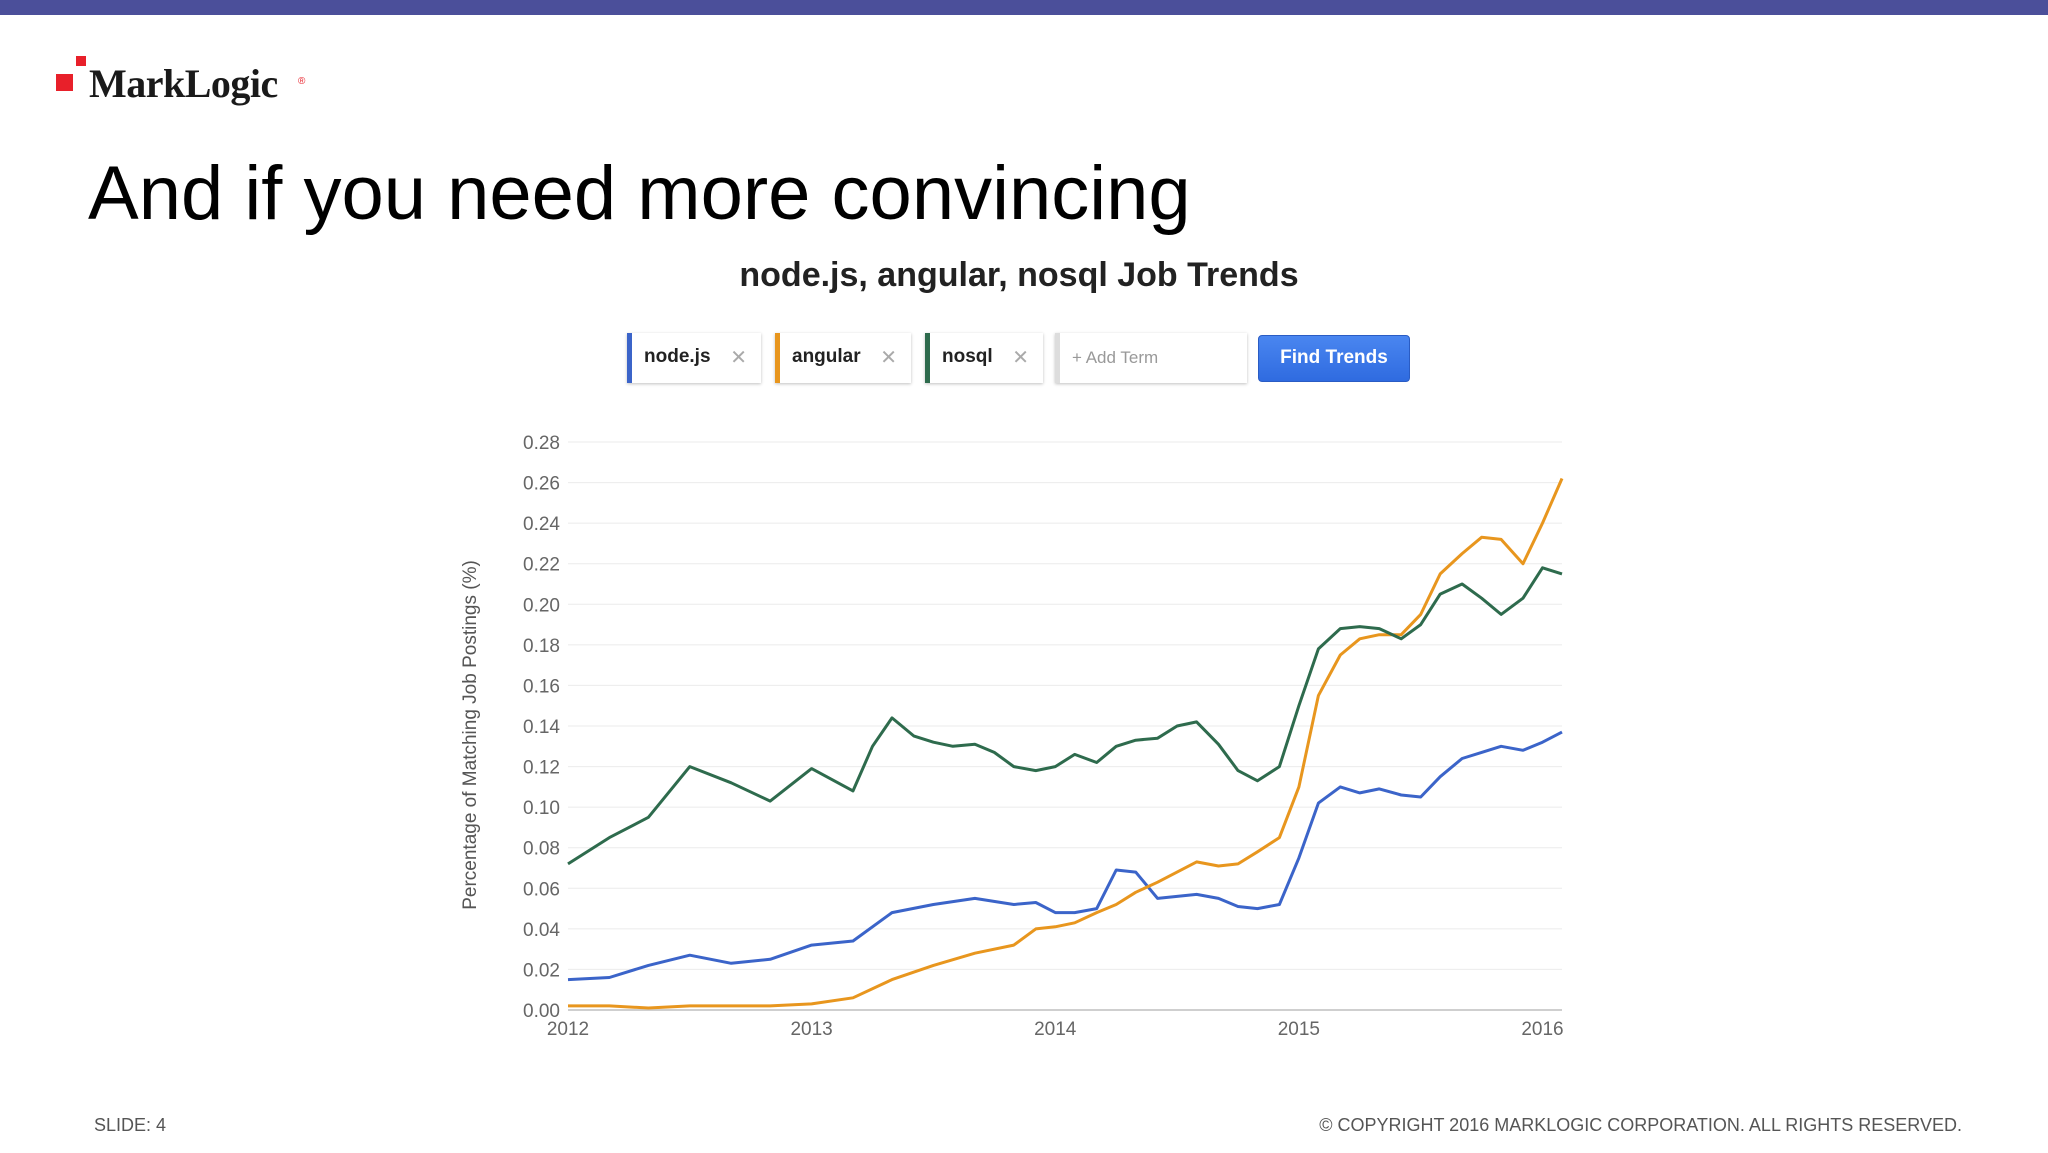 The image size is (2048, 1153). Describe the element at coordinates (541, 484) in the screenshot. I see `y-tick-label: 0.26` at that location.